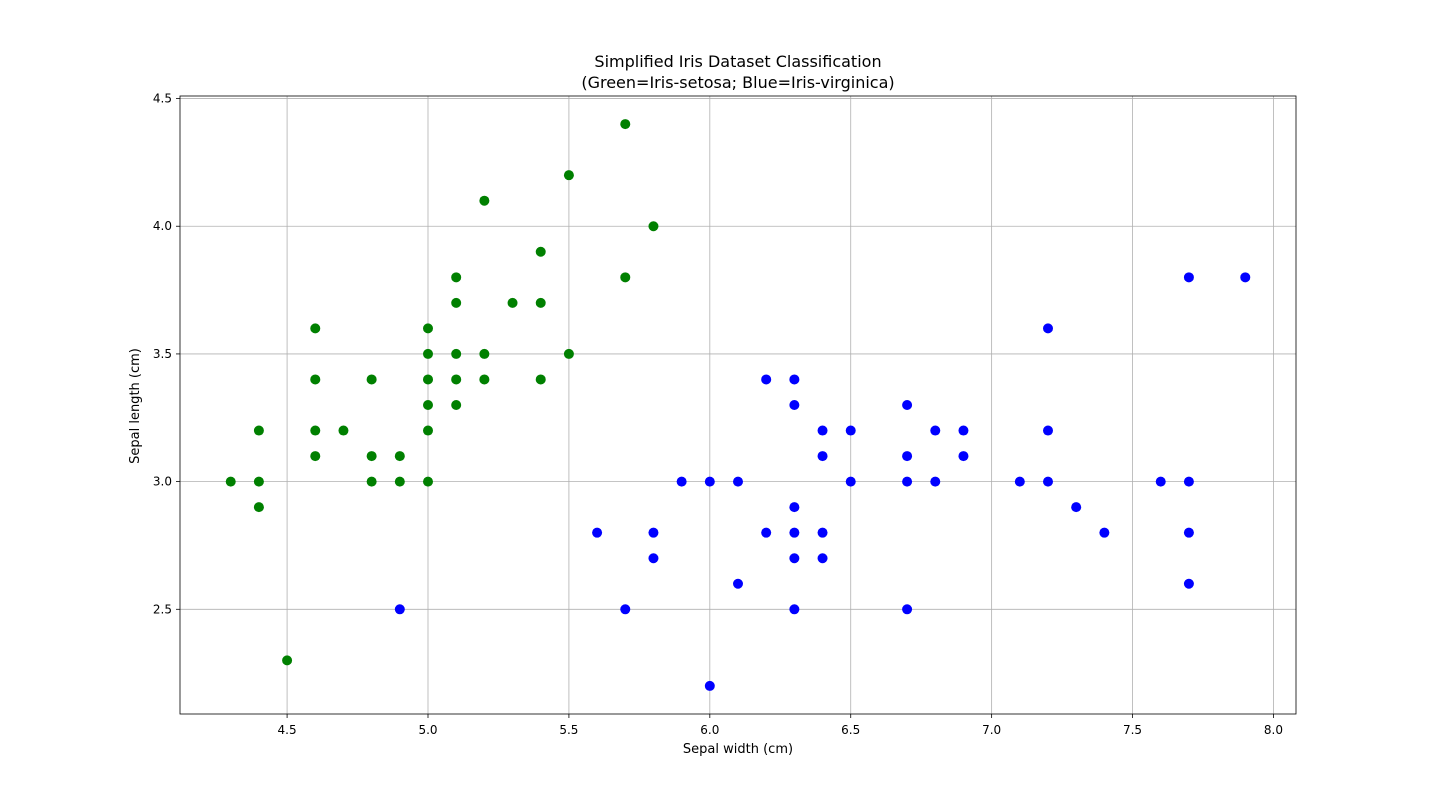  I want to click on x-tick-label: 8.0, so click(1273, 730).